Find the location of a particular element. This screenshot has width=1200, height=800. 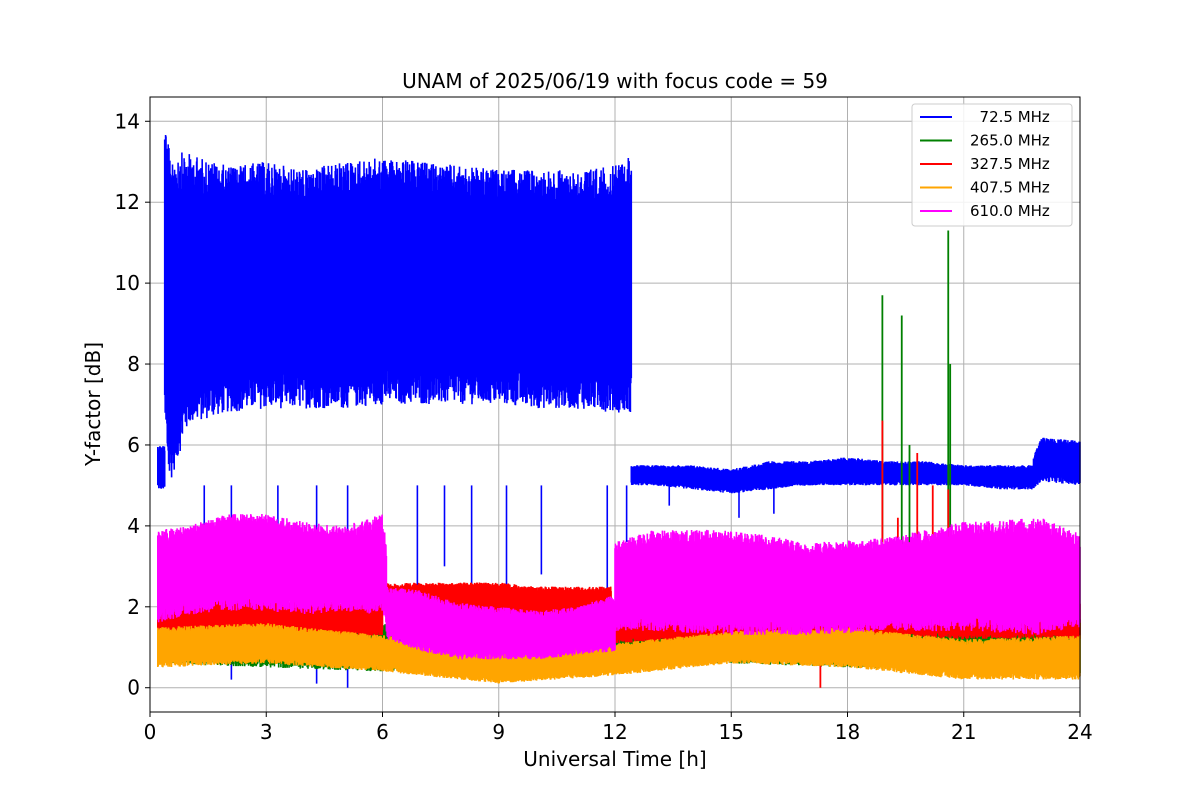

x-tick-label: 3 is located at coordinates (266, 732).